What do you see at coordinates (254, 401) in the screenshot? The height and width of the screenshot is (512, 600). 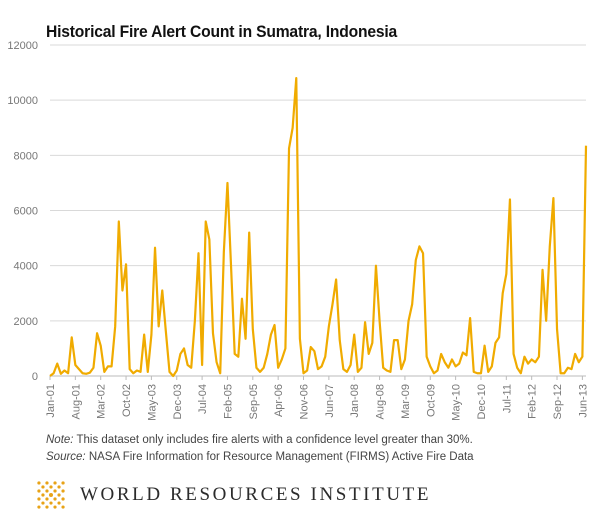 I see `x-tick-label: Sep-05` at bounding box center [254, 401].